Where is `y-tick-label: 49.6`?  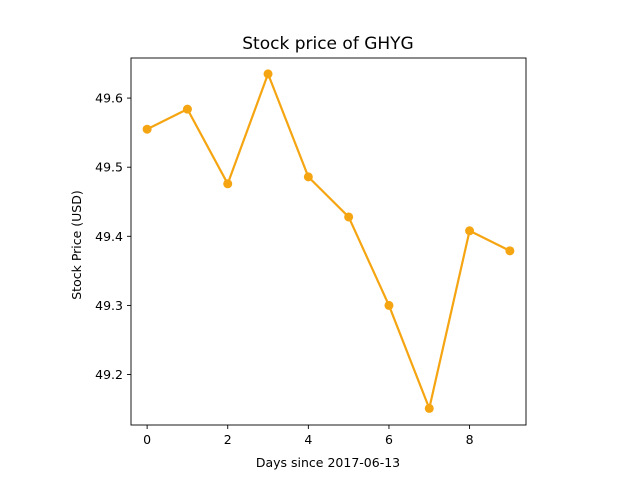 y-tick-label: 49.6 is located at coordinates (109, 98).